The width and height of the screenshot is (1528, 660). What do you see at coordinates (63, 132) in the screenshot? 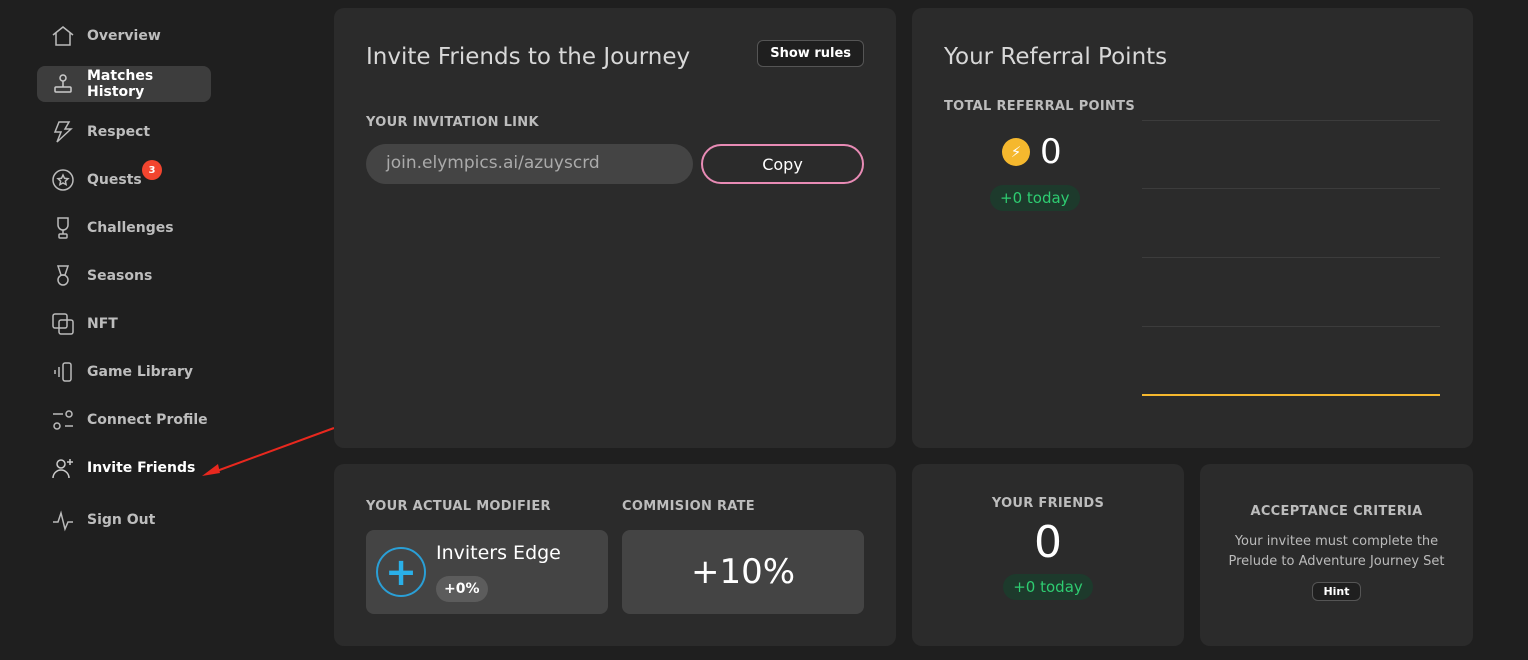
I see `lightning-icon` at bounding box center [63, 132].